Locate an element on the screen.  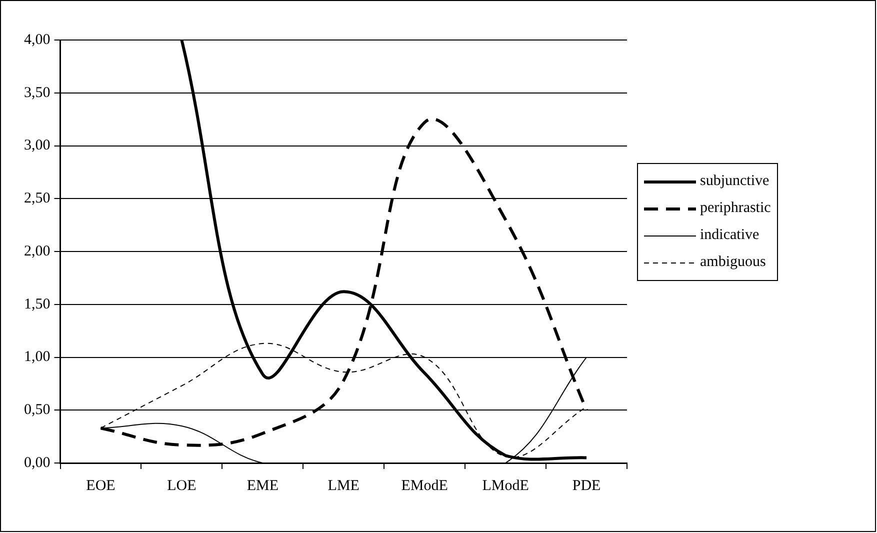
y-tick-label: 3,00 is located at coordinates (37, 146).